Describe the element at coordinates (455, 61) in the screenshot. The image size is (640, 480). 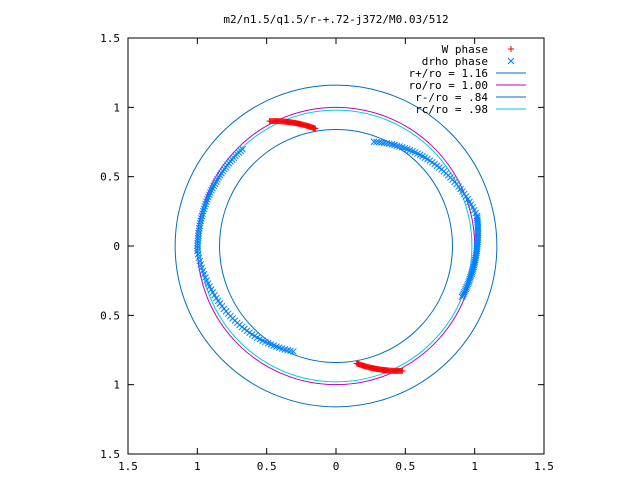
I see `legend-label: drho phase` at that location.